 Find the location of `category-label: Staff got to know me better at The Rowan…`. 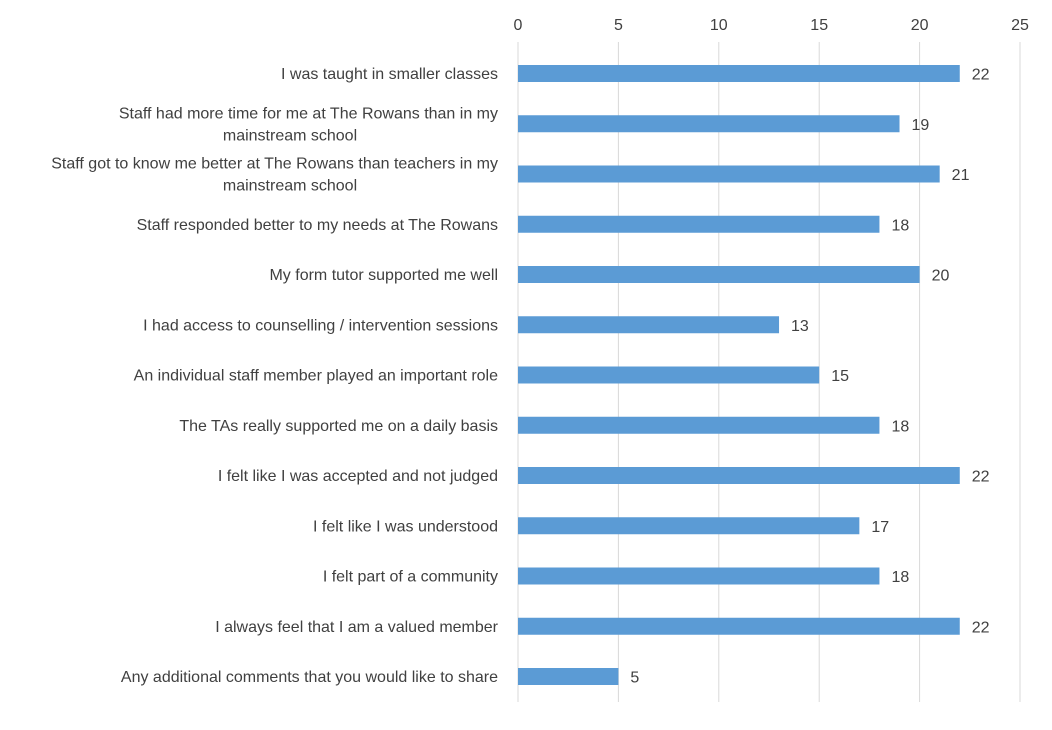

category-label: Staff got to know me better at The Rowan… is located at coordinates (274, 164).